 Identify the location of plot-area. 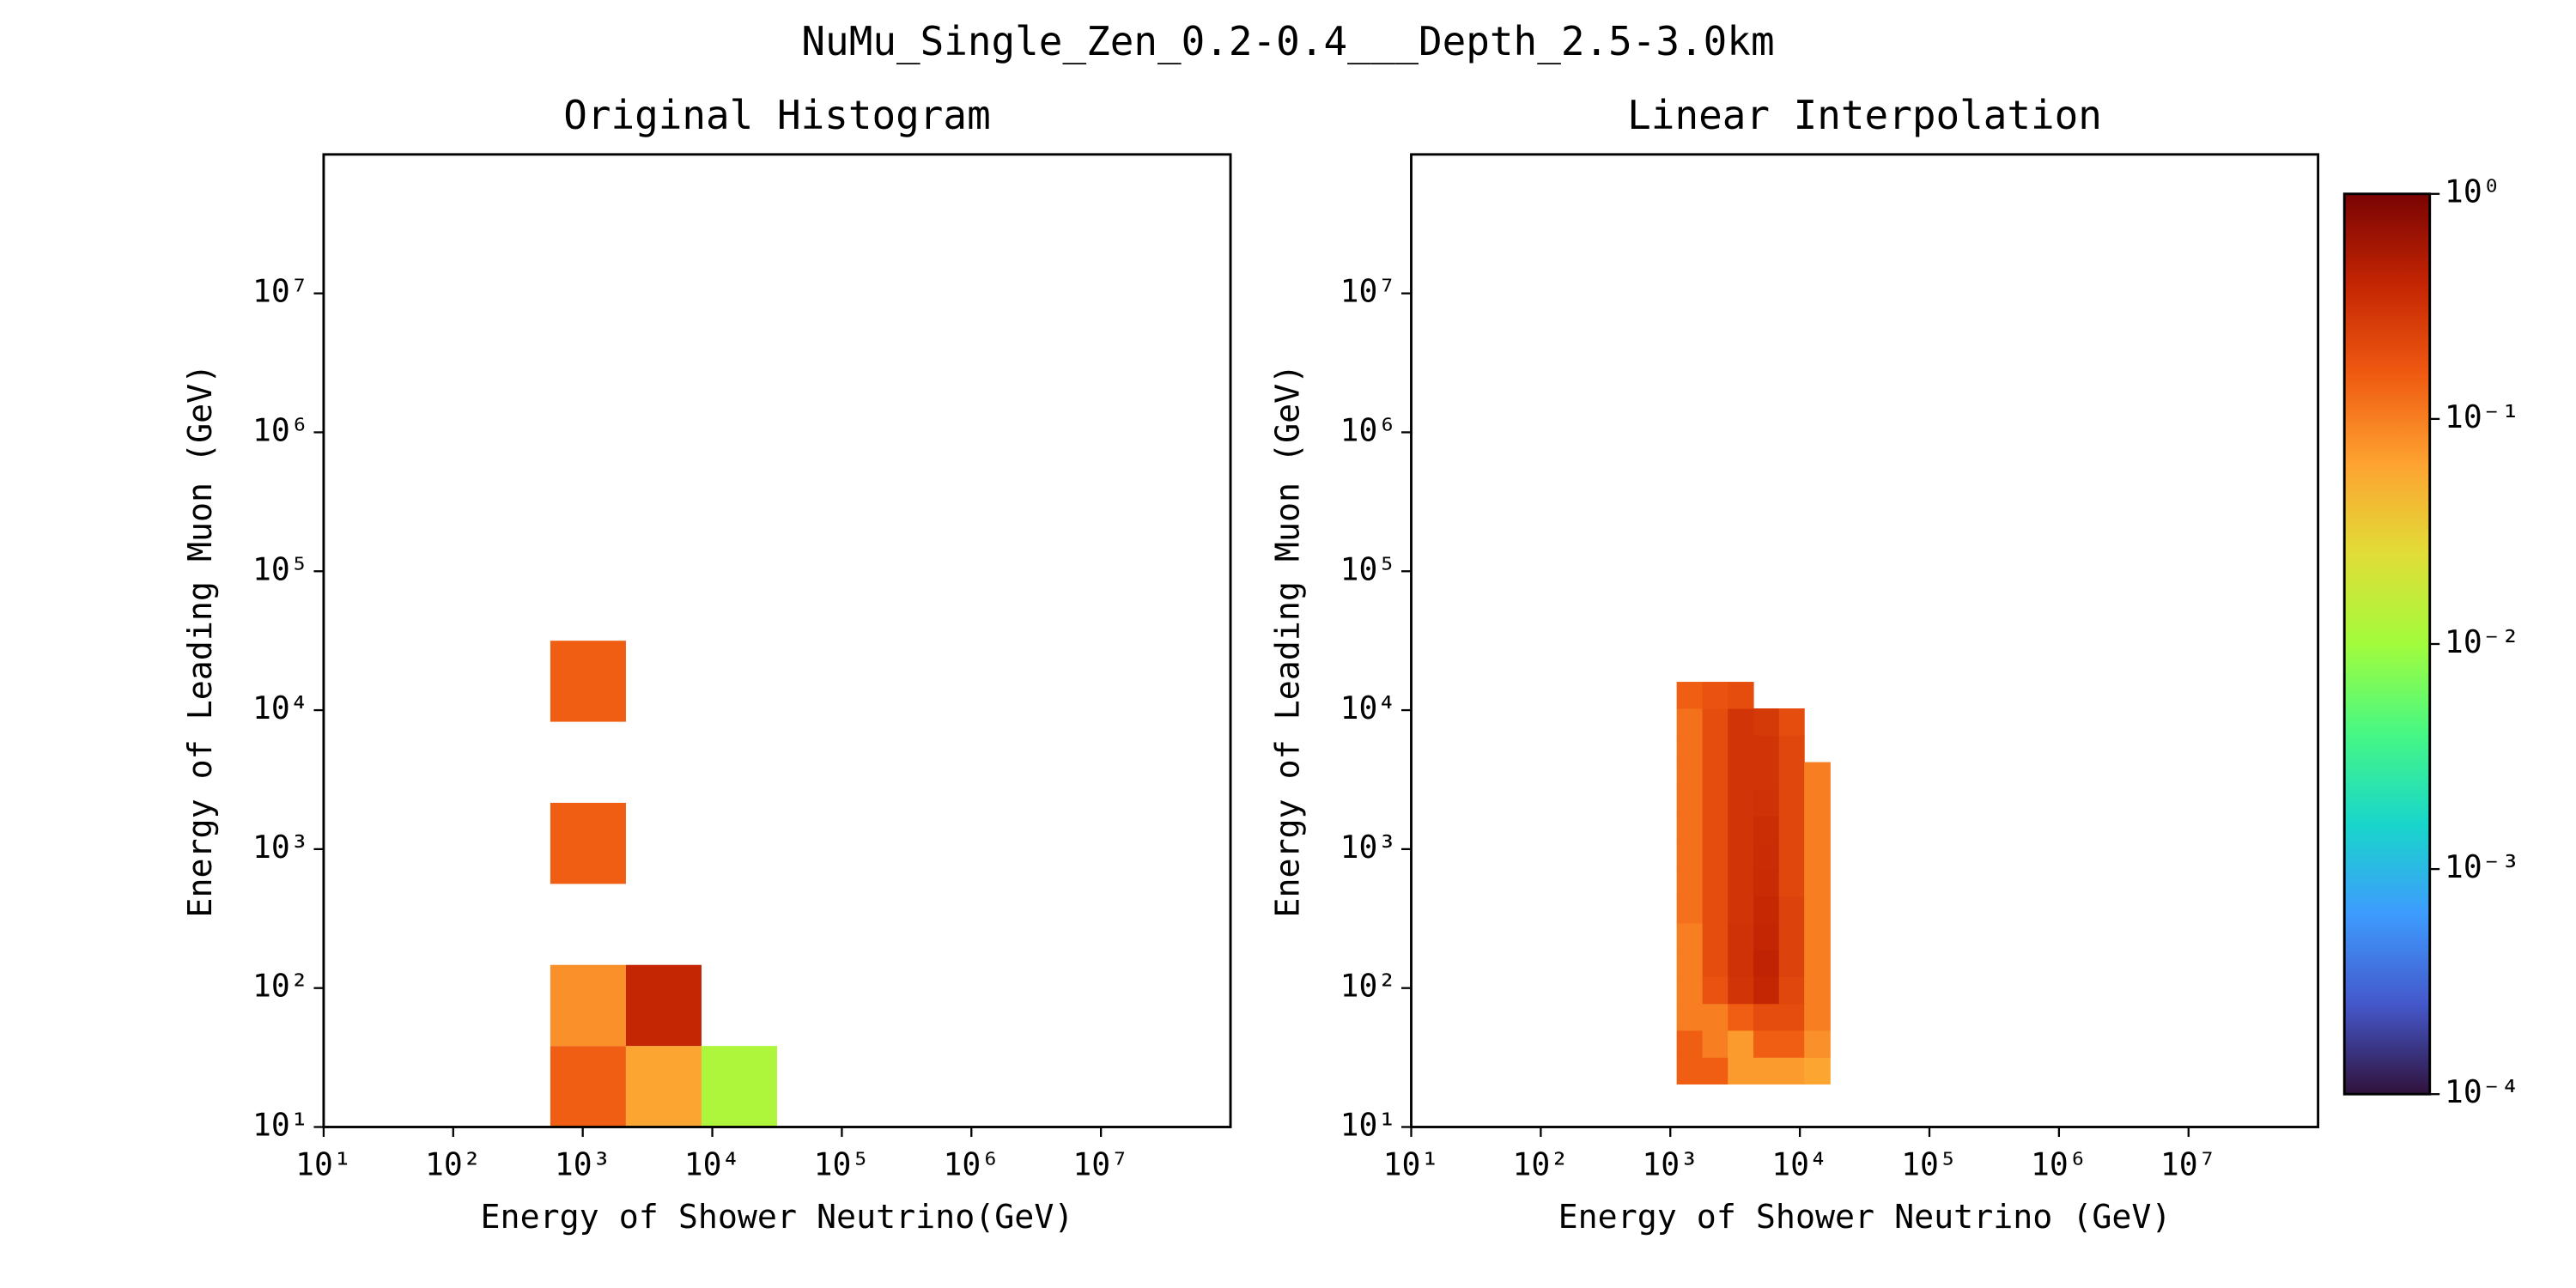
(1753, 883).